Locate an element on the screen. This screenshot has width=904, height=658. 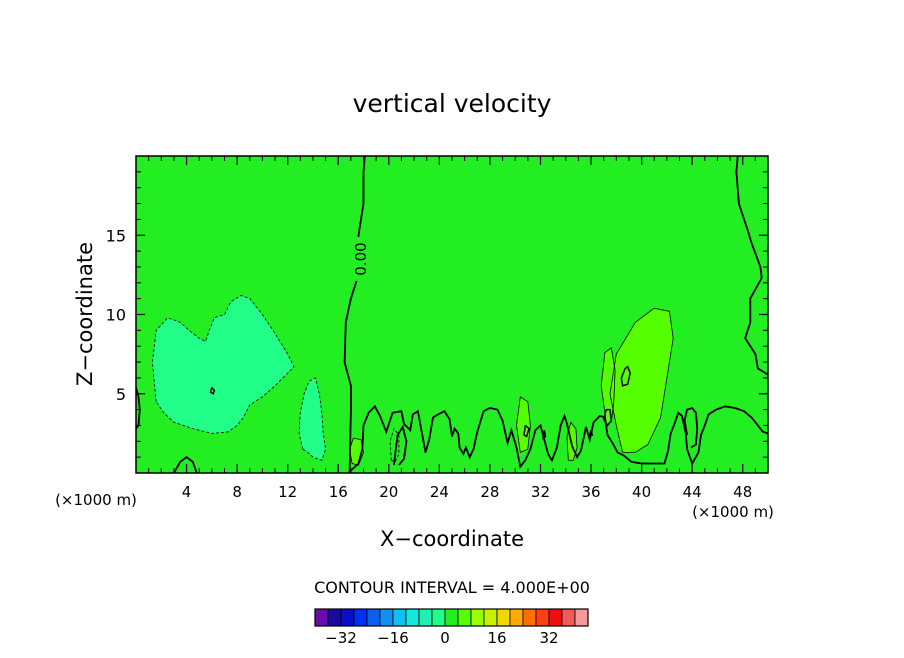
colorbar-frame is located at coordinates (451, 617).